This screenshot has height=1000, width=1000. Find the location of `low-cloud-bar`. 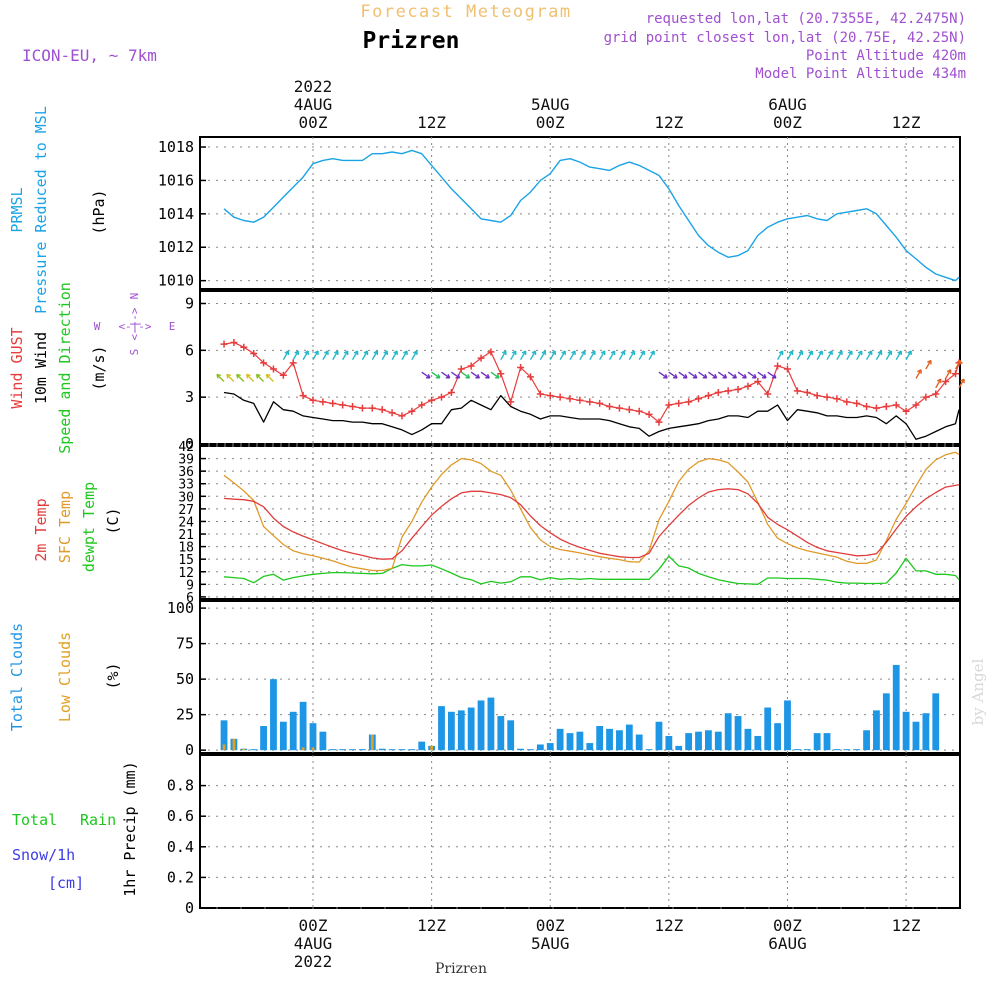

low-cloud-bar is located at coordinates (234, 744).